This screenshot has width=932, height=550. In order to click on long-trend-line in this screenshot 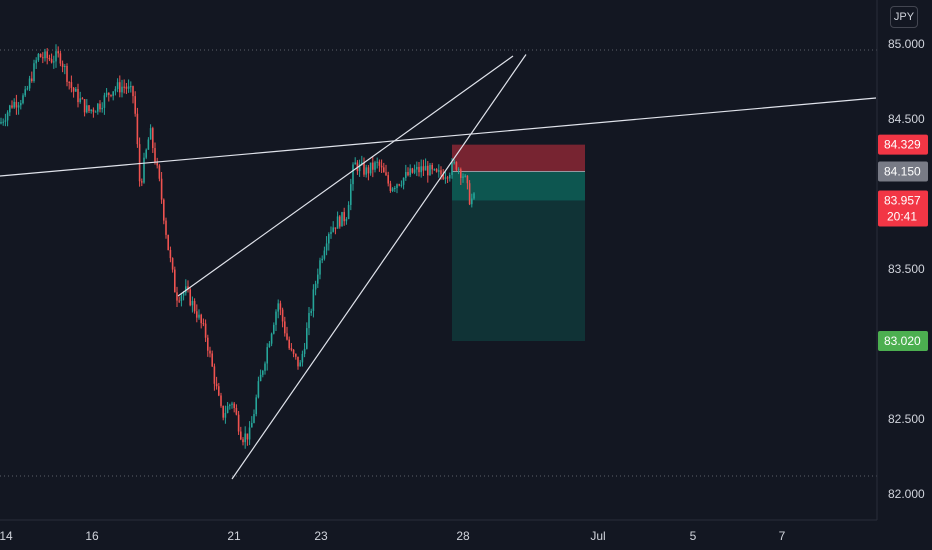, I will do `click(438, 137)`.